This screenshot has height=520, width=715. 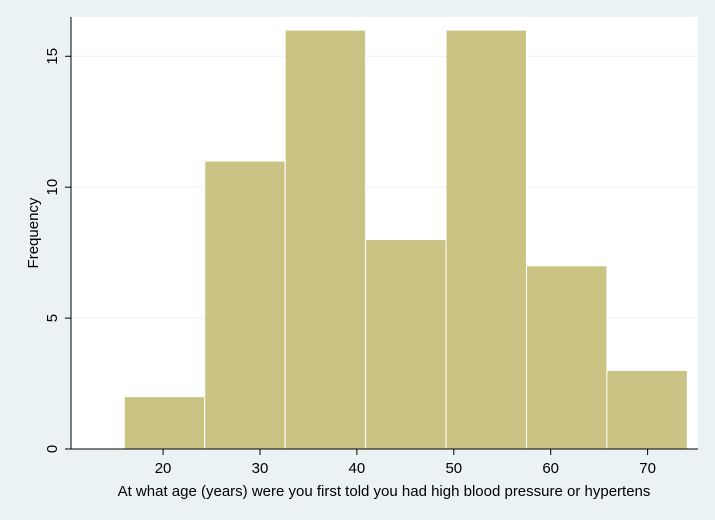 What do you see at coordinates (163, 468) in the screenshot?
I see `x-tick-label: 20` at bounding box center [163, 468].